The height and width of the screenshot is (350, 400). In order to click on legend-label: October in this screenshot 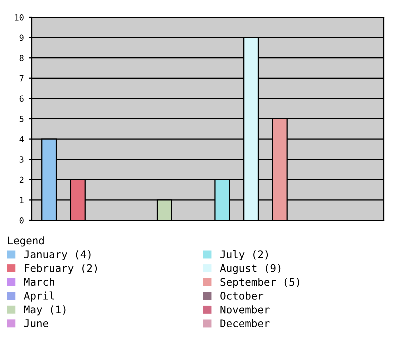, I will do `click(242, 296)`.